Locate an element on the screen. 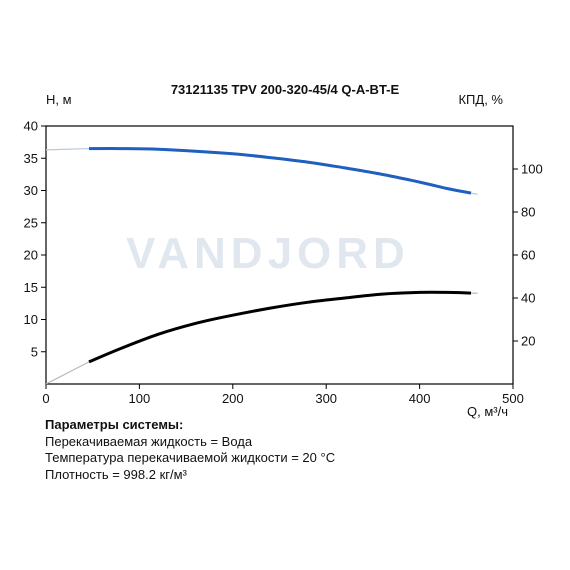  chart-title: 73121135 TPV 200-320-45/4 Q-A-BT-E is located at coordinates (285, 89).